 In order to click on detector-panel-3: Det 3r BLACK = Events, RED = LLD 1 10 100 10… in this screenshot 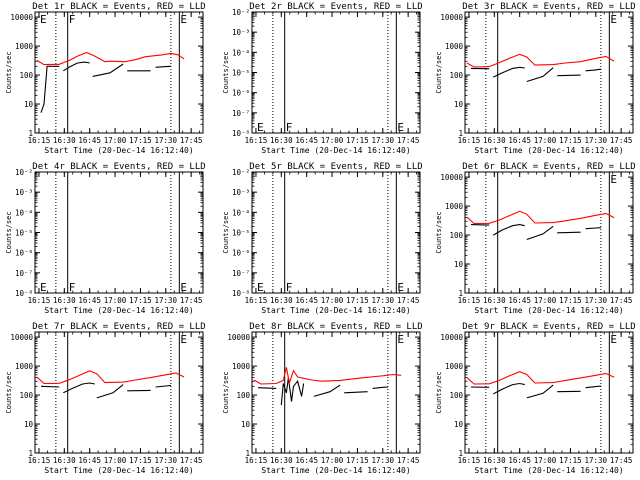, I will do `click(535, 78)`.